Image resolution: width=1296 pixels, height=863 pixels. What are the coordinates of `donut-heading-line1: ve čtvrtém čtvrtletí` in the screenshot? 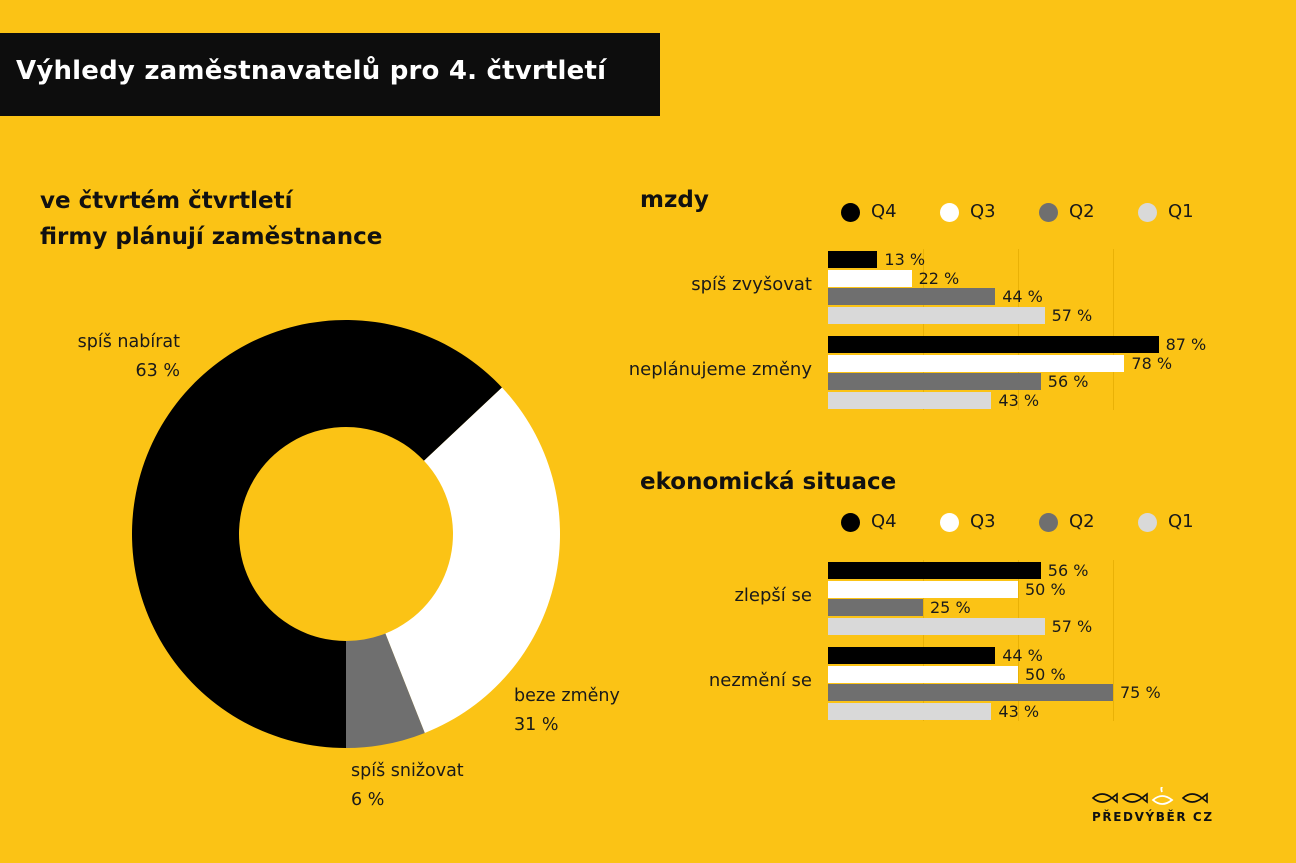 It's located at (166, 201).